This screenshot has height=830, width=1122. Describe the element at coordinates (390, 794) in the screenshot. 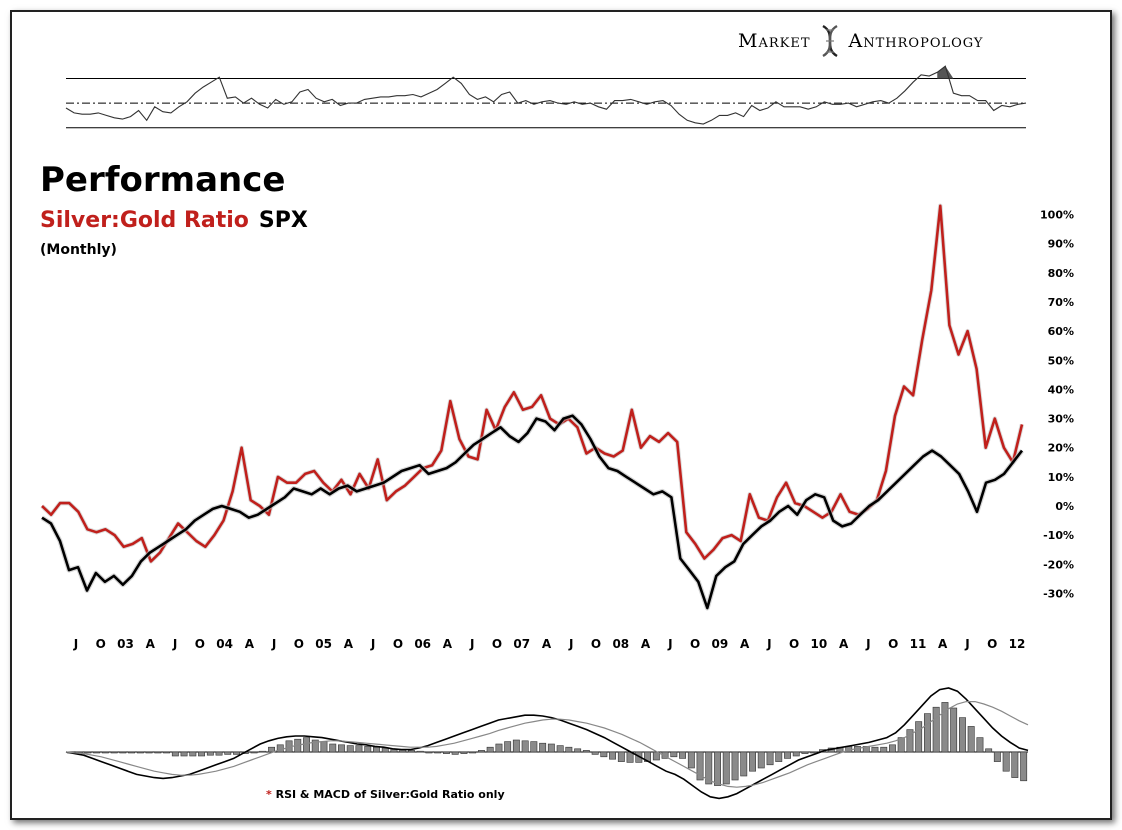

I see `footnote-text: RSI & MACD of Silver:Gold Ratio only` at that location.